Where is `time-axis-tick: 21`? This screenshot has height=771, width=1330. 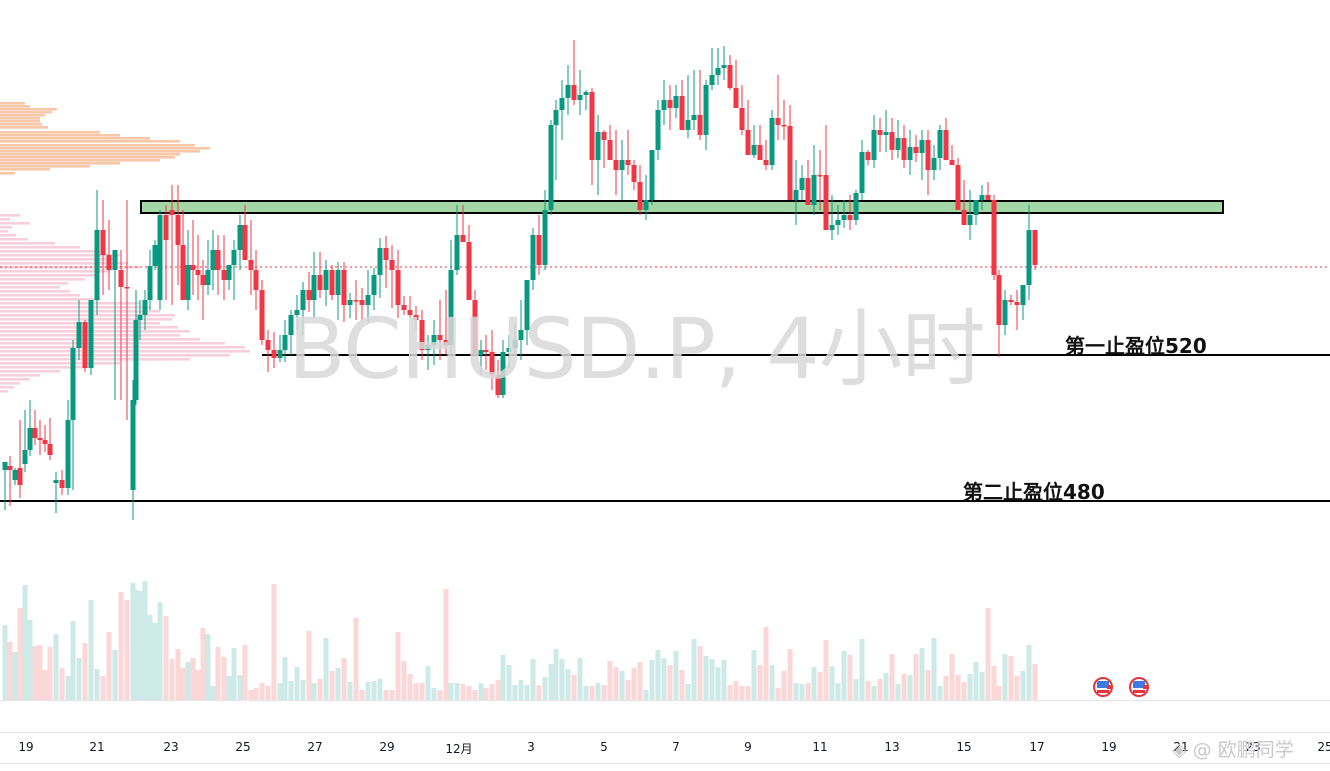 time-axis-tick: 21 is located at coordinates (1181, 747).